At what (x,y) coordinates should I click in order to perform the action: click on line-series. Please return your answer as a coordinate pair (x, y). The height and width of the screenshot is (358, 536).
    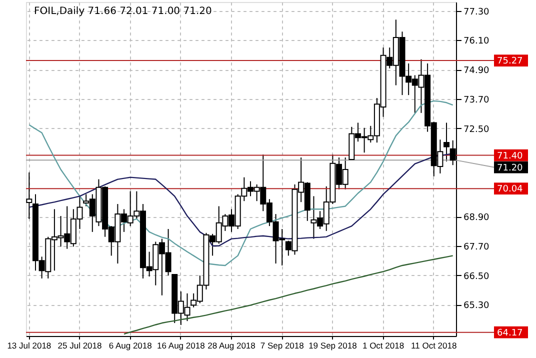
    Looking at the image, I should click on (288, 295).